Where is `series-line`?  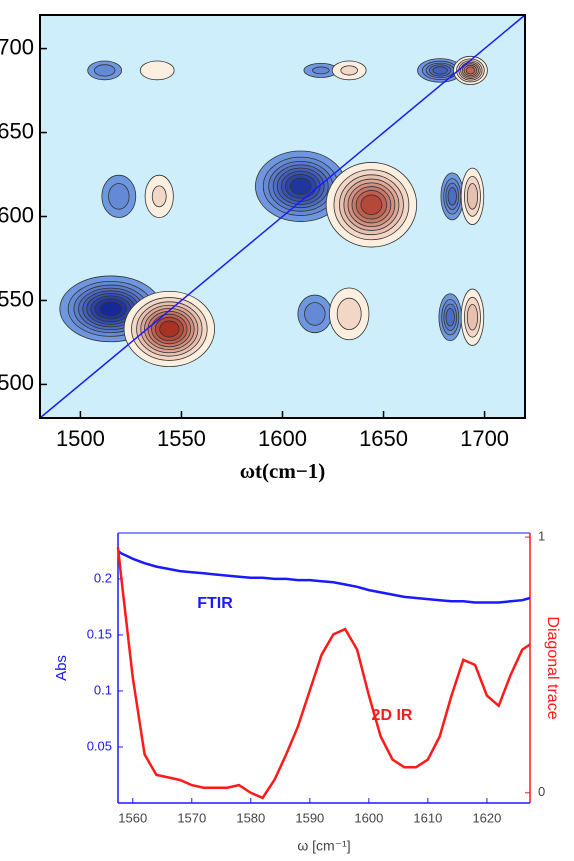 series-line is located at coordinates (324, 576).